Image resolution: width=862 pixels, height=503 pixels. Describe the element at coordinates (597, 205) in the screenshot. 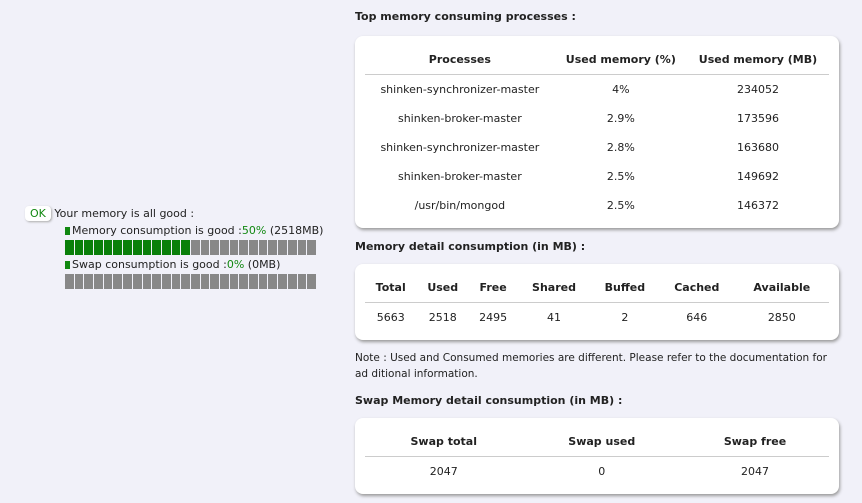

I see `table-row: /usr/bin/mongod 2.5% 146372` at that location.